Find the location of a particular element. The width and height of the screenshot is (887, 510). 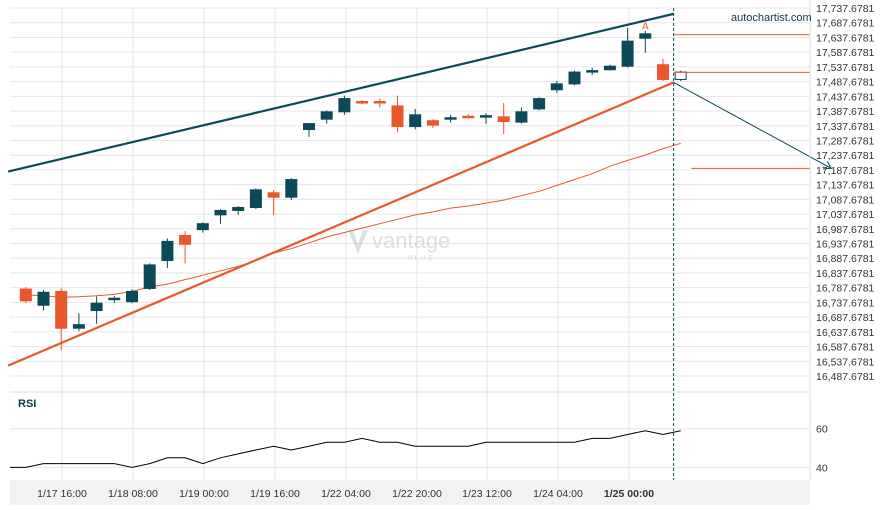

y-tick-label: 17,387.6781 is located at coordinates (845, 112).